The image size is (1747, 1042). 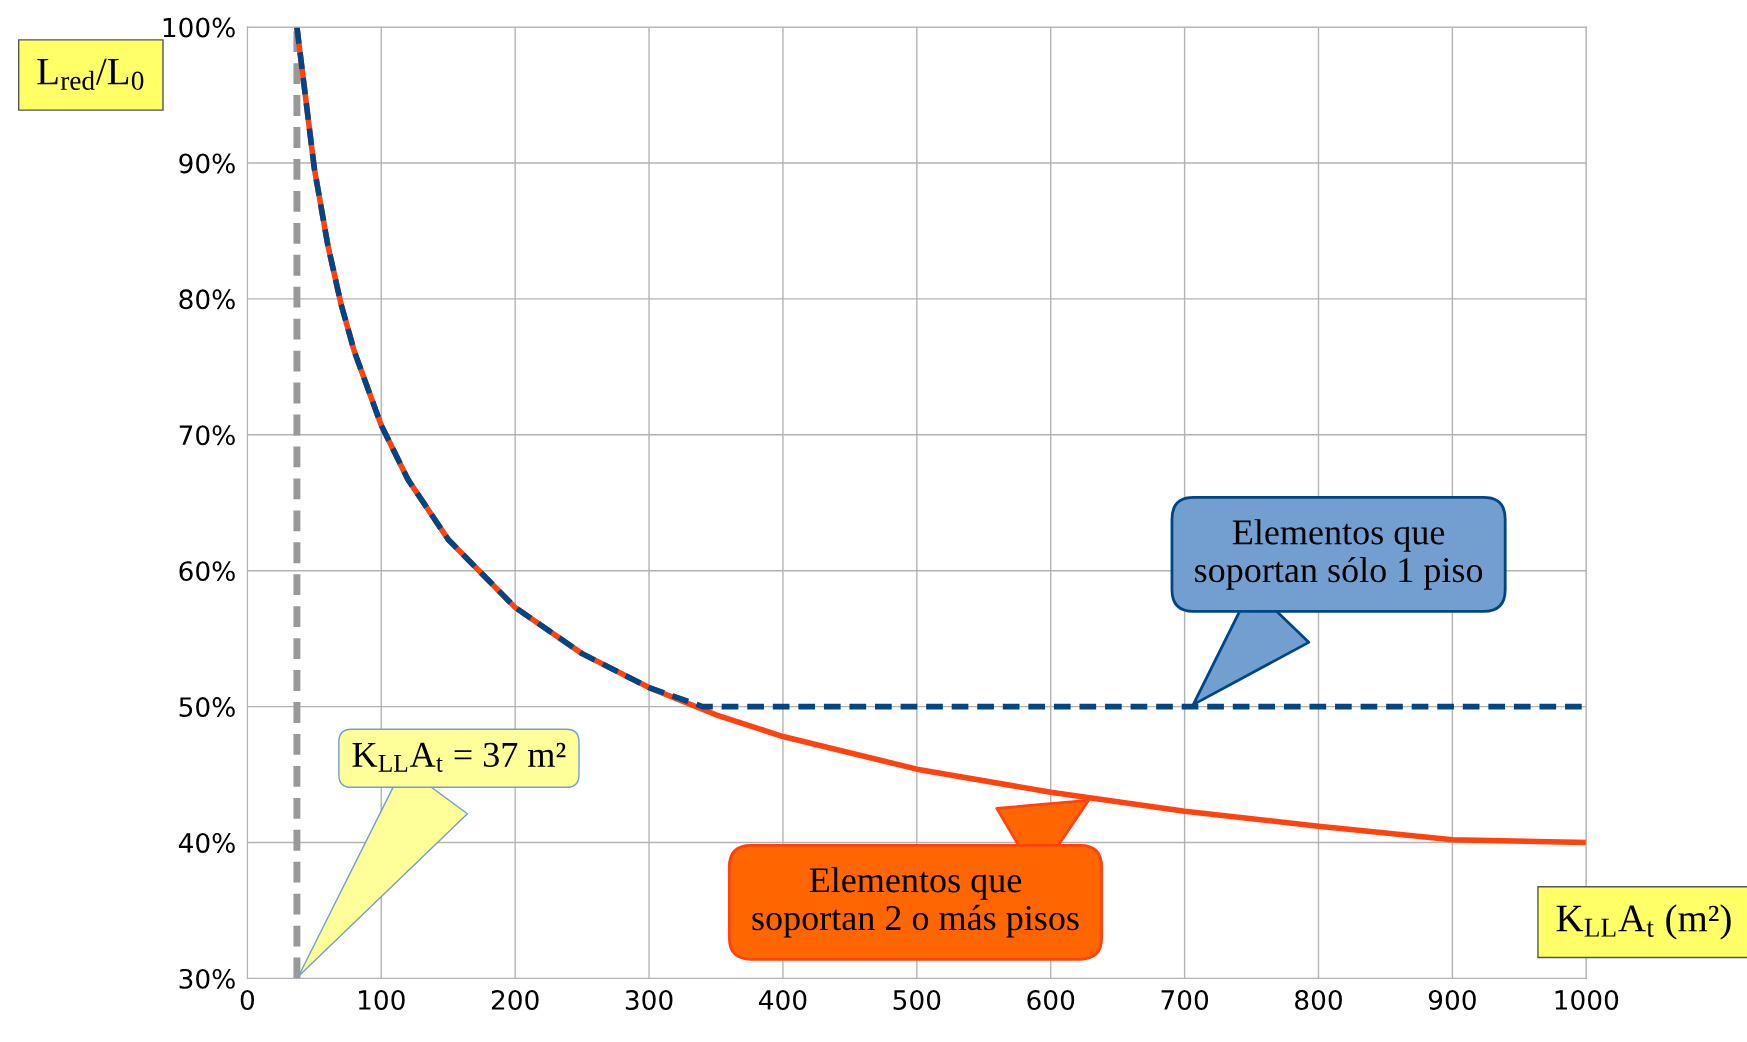 What do you see at coordinates (207, 571) in the screenshot?
I see `y-tick-label: 60%` at bounding box center [207, 571].